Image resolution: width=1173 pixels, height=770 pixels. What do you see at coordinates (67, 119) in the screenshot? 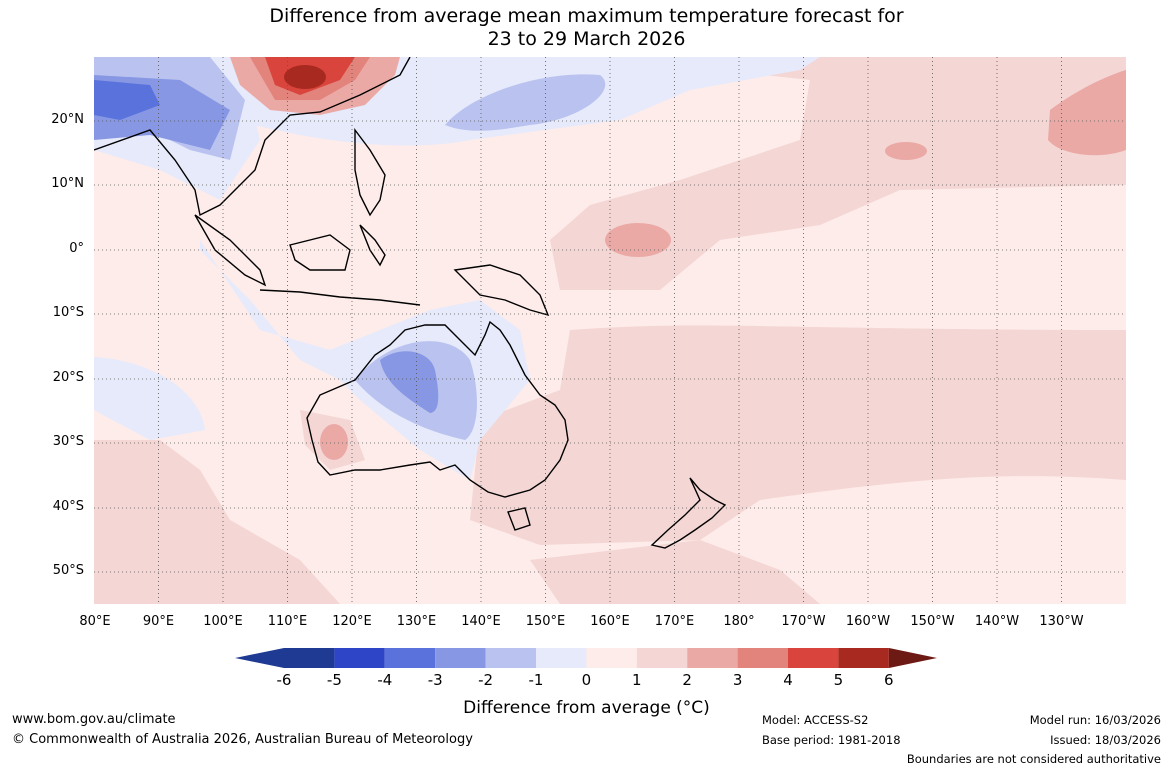
I see `lat-label: 20°N` at bounding box center [67, 119].